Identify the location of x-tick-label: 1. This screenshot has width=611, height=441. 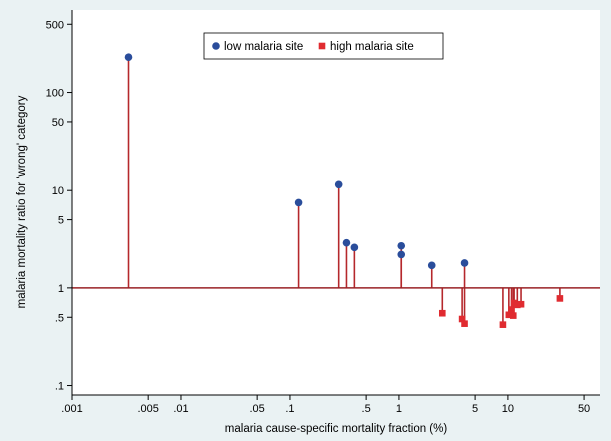
(399, 409).